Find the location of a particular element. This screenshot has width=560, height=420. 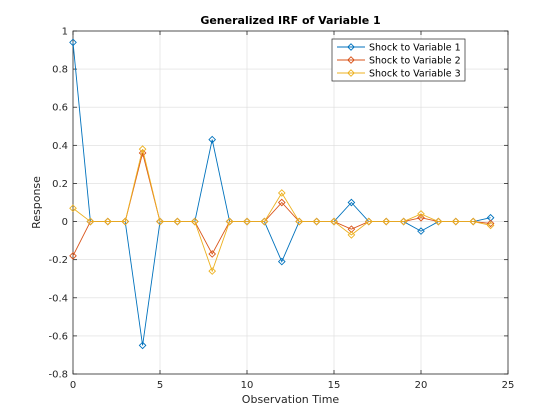

y-tick-label: 0 is located at coordinates (65, 222).